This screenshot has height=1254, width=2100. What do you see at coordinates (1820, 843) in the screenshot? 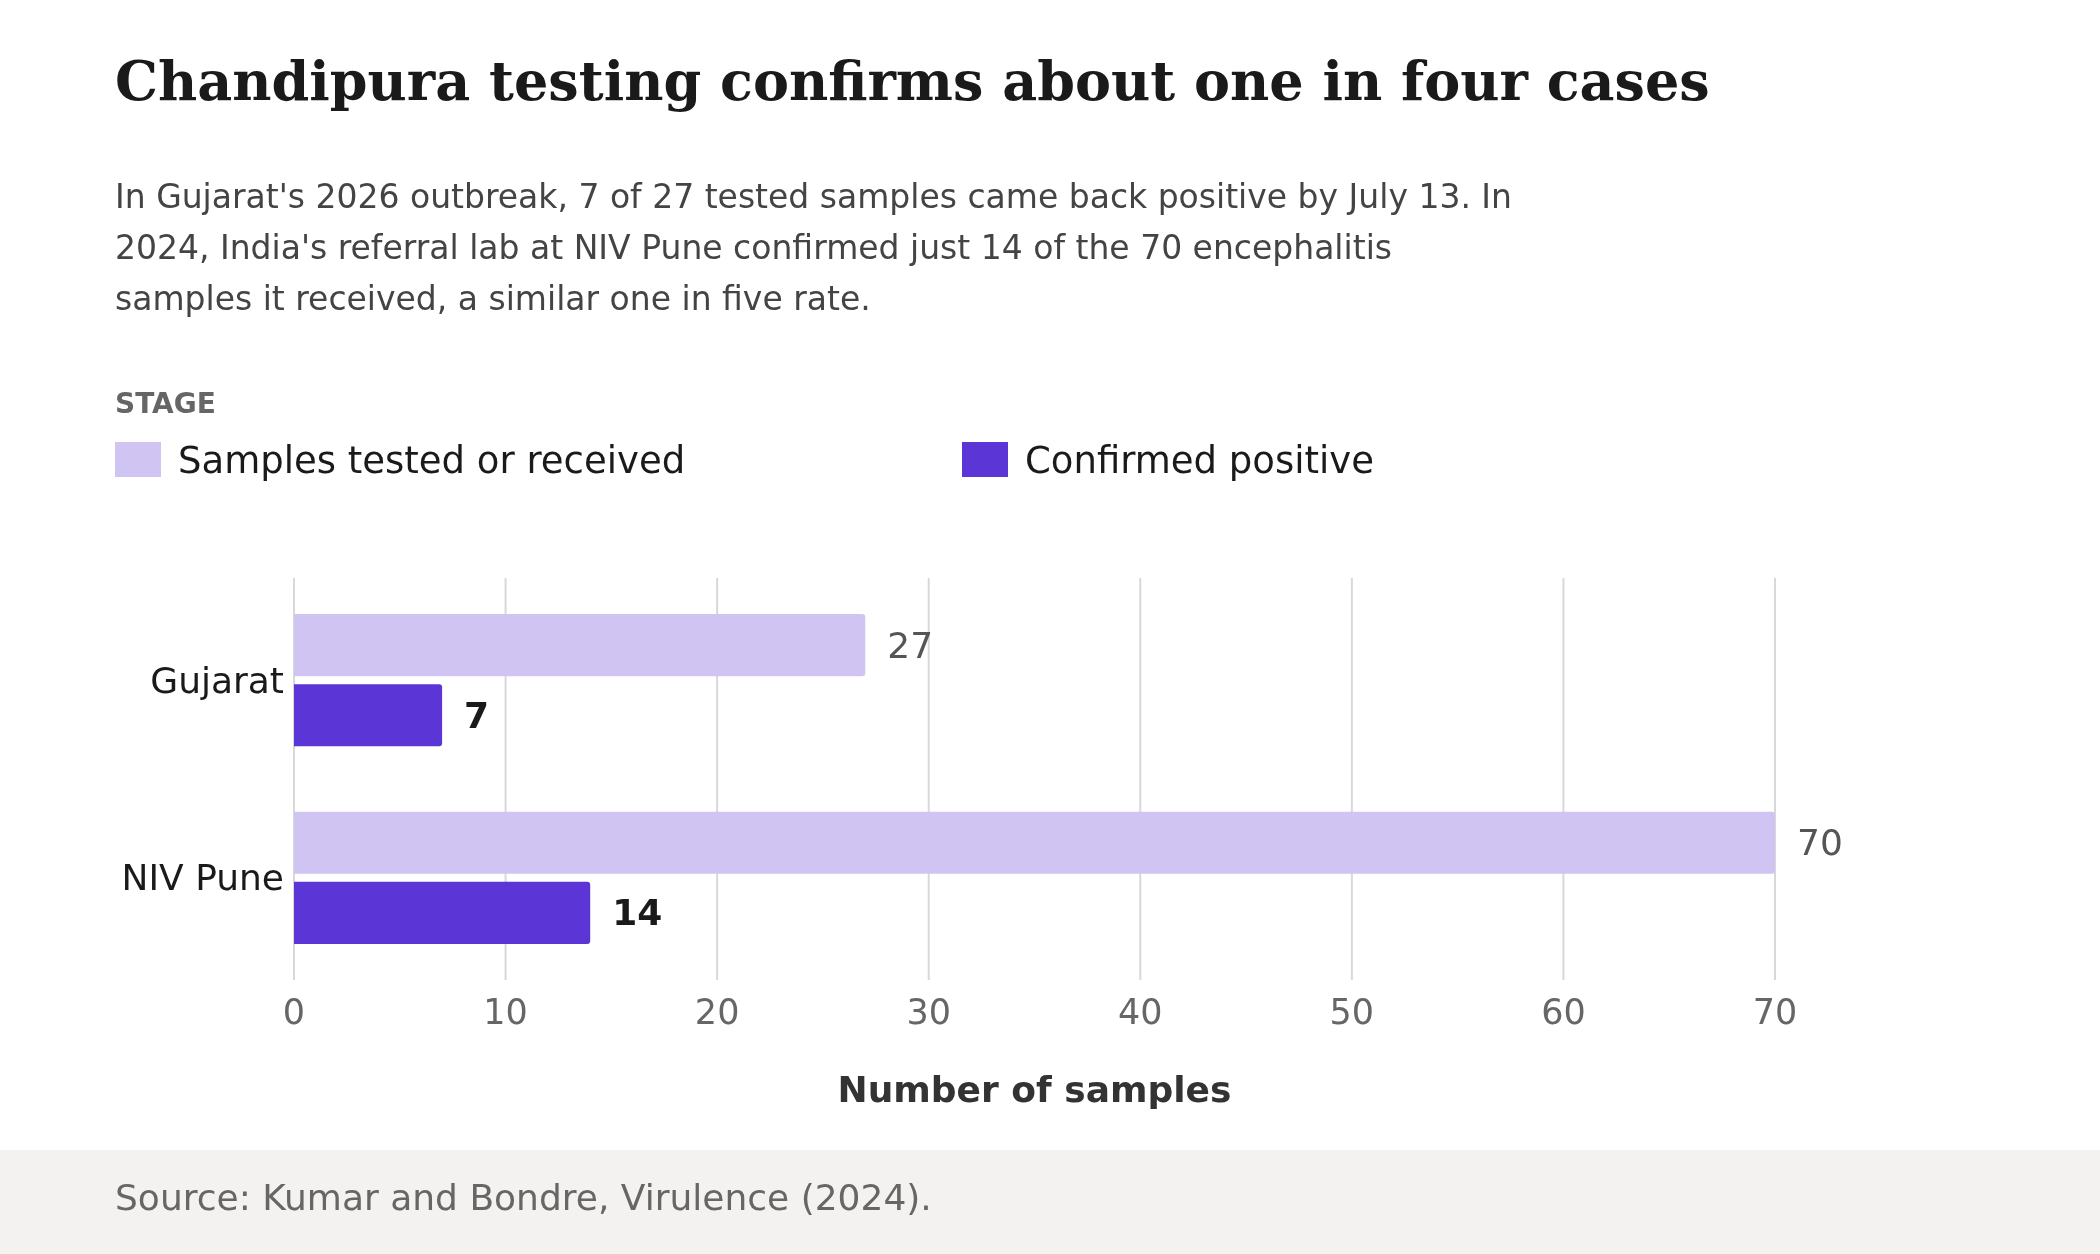
I see `data-label: 70` at bounding box center [1820, 843].